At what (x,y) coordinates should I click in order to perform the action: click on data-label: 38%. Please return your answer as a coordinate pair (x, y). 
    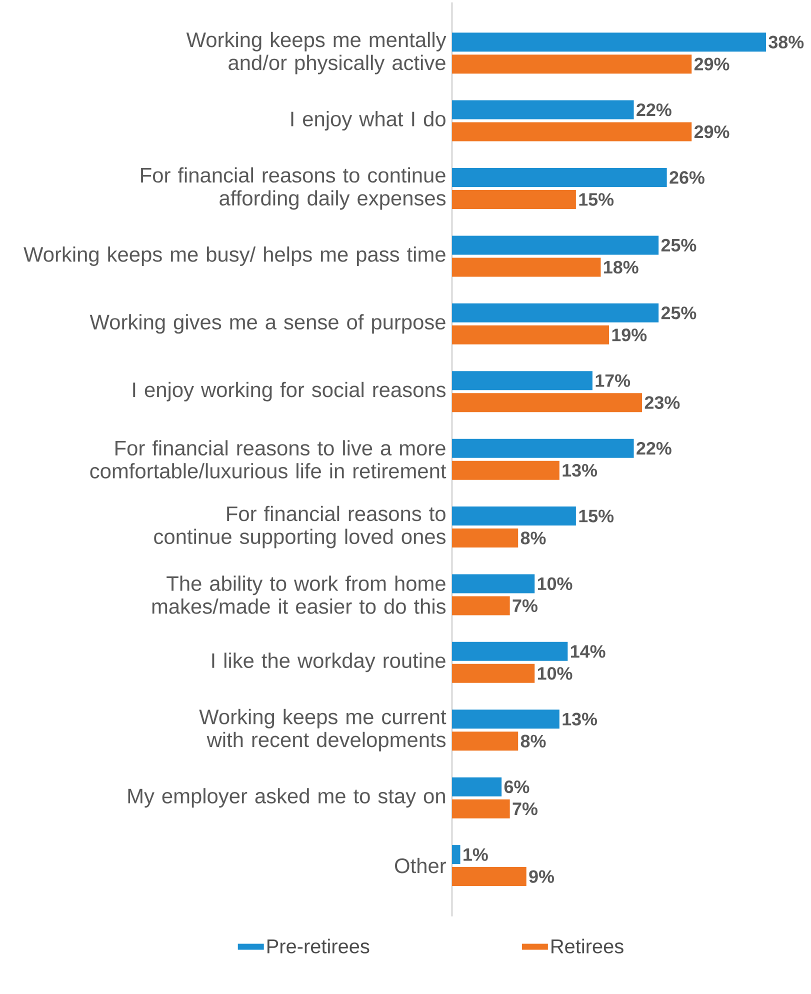
    Looking at the image, I should click on (786, 42).